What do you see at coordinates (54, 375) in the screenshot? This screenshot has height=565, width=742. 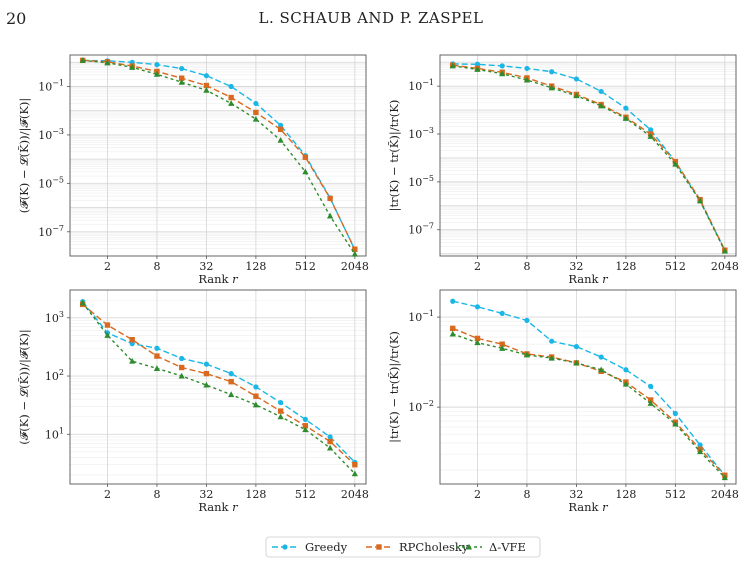 I see `y-tick-label: 10²` at bounding box center [54, 375].